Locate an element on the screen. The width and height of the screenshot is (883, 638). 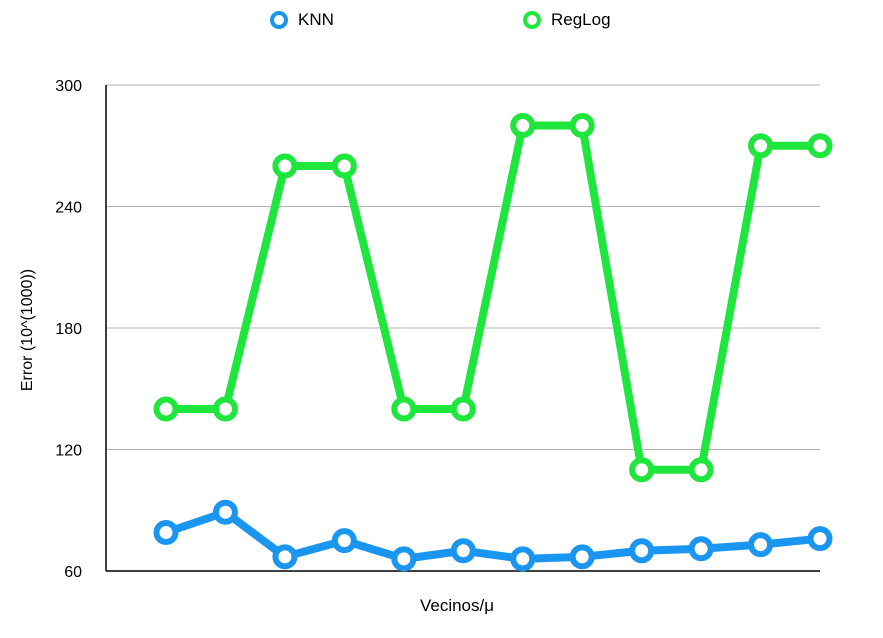
legend-marker-knn is located at coordinates (279, 20).